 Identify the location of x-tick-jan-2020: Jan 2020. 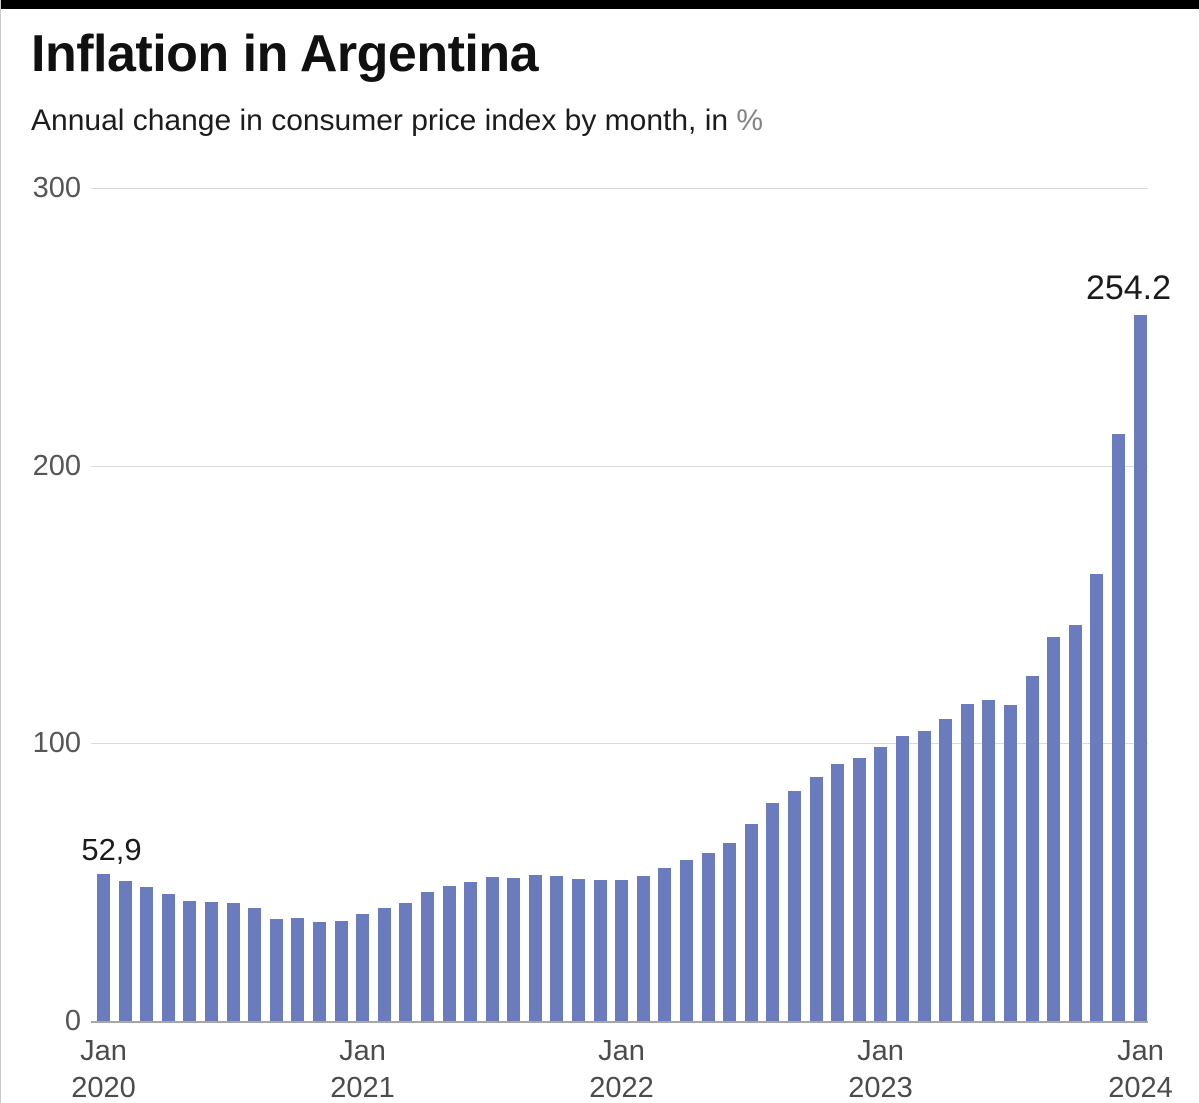
(103, 1068).